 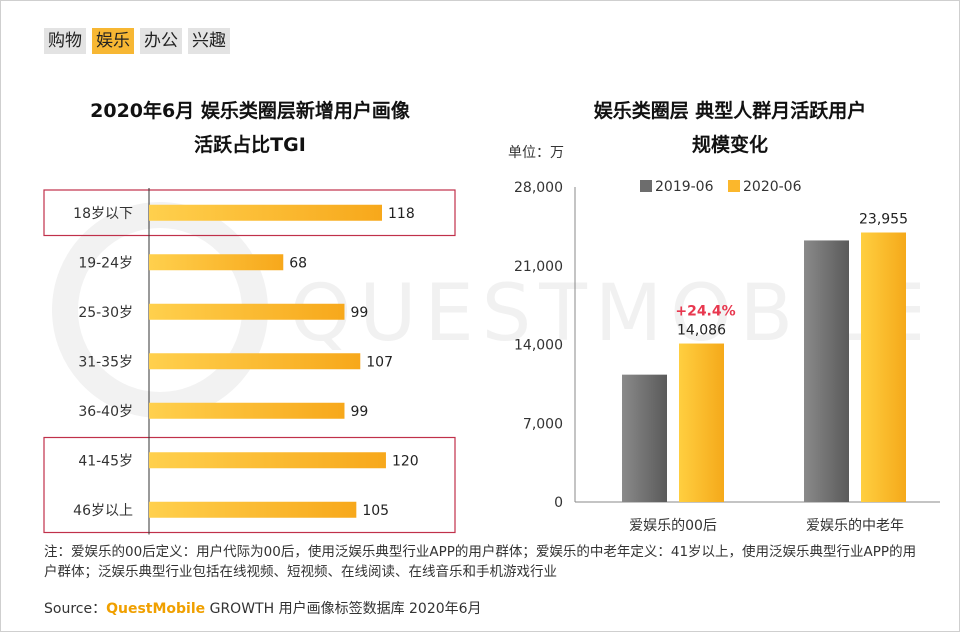 What do you see at coordinates (730, 111) in the screenshot?
I see `right-chart-title-line1: 娱乐类圈层 典型人群月活跃用户` at bounding box center [730, 111].